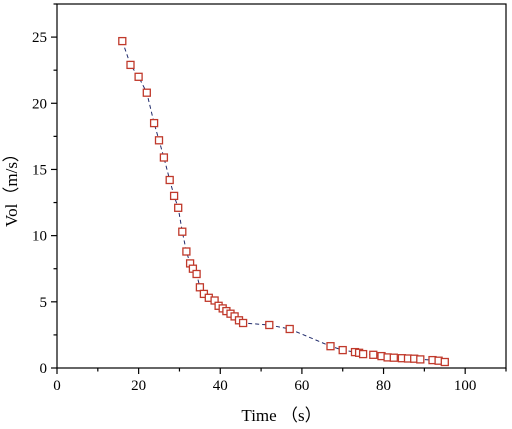  I want to click on x-axis-title: Time （s）, so click(281, 415).